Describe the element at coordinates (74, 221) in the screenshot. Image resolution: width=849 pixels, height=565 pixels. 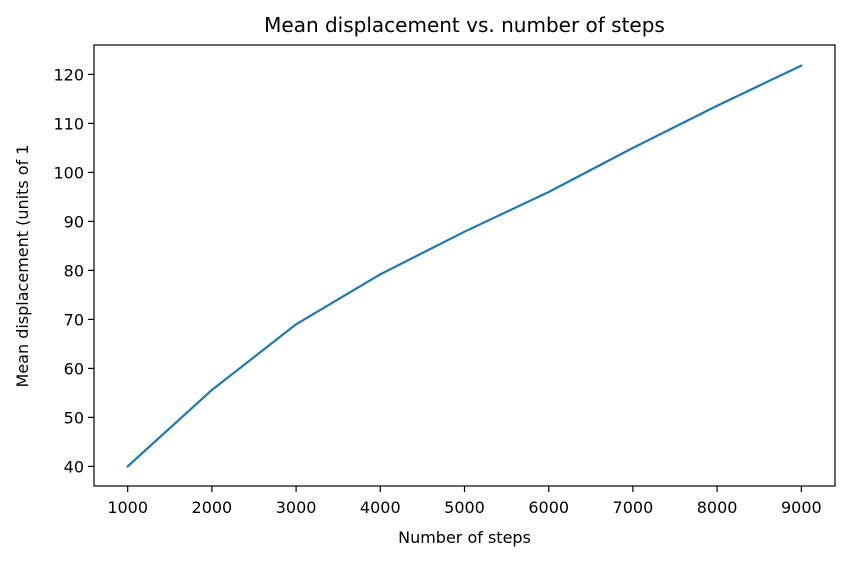
I see `y-tick-label: 90` at that location.